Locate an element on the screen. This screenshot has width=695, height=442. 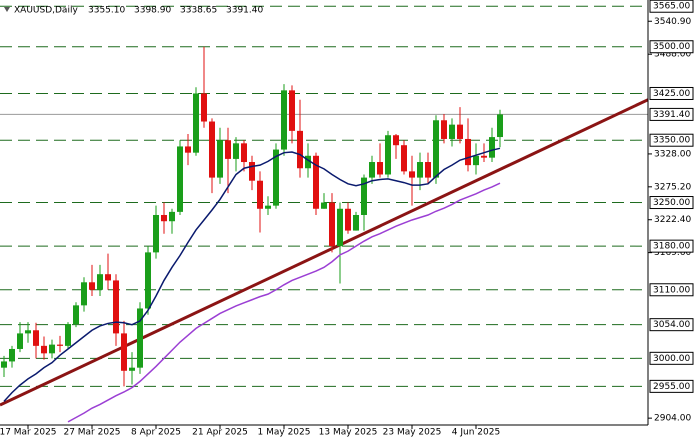
y-tick-label: 3169.60 is located at coordinates (672, 253).